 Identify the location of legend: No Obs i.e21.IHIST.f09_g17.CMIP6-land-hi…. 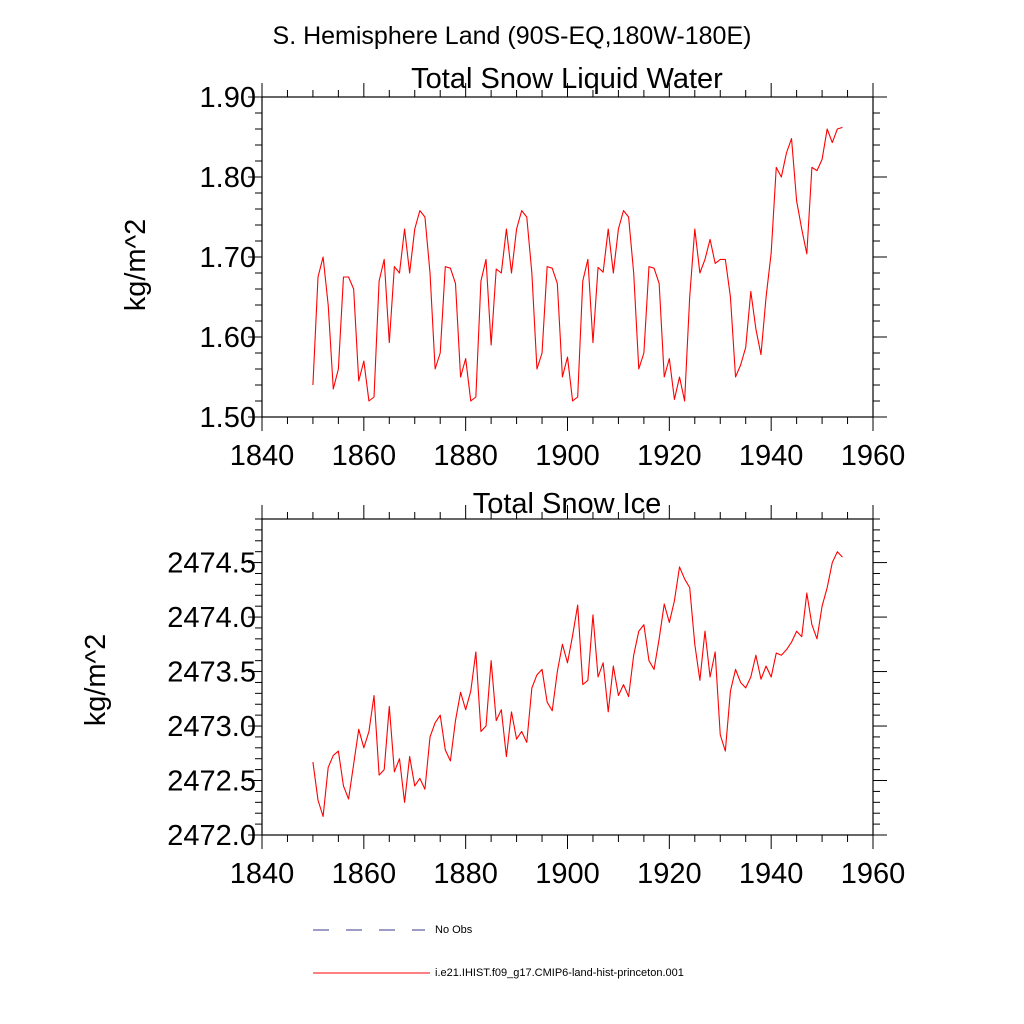
(498, 951).